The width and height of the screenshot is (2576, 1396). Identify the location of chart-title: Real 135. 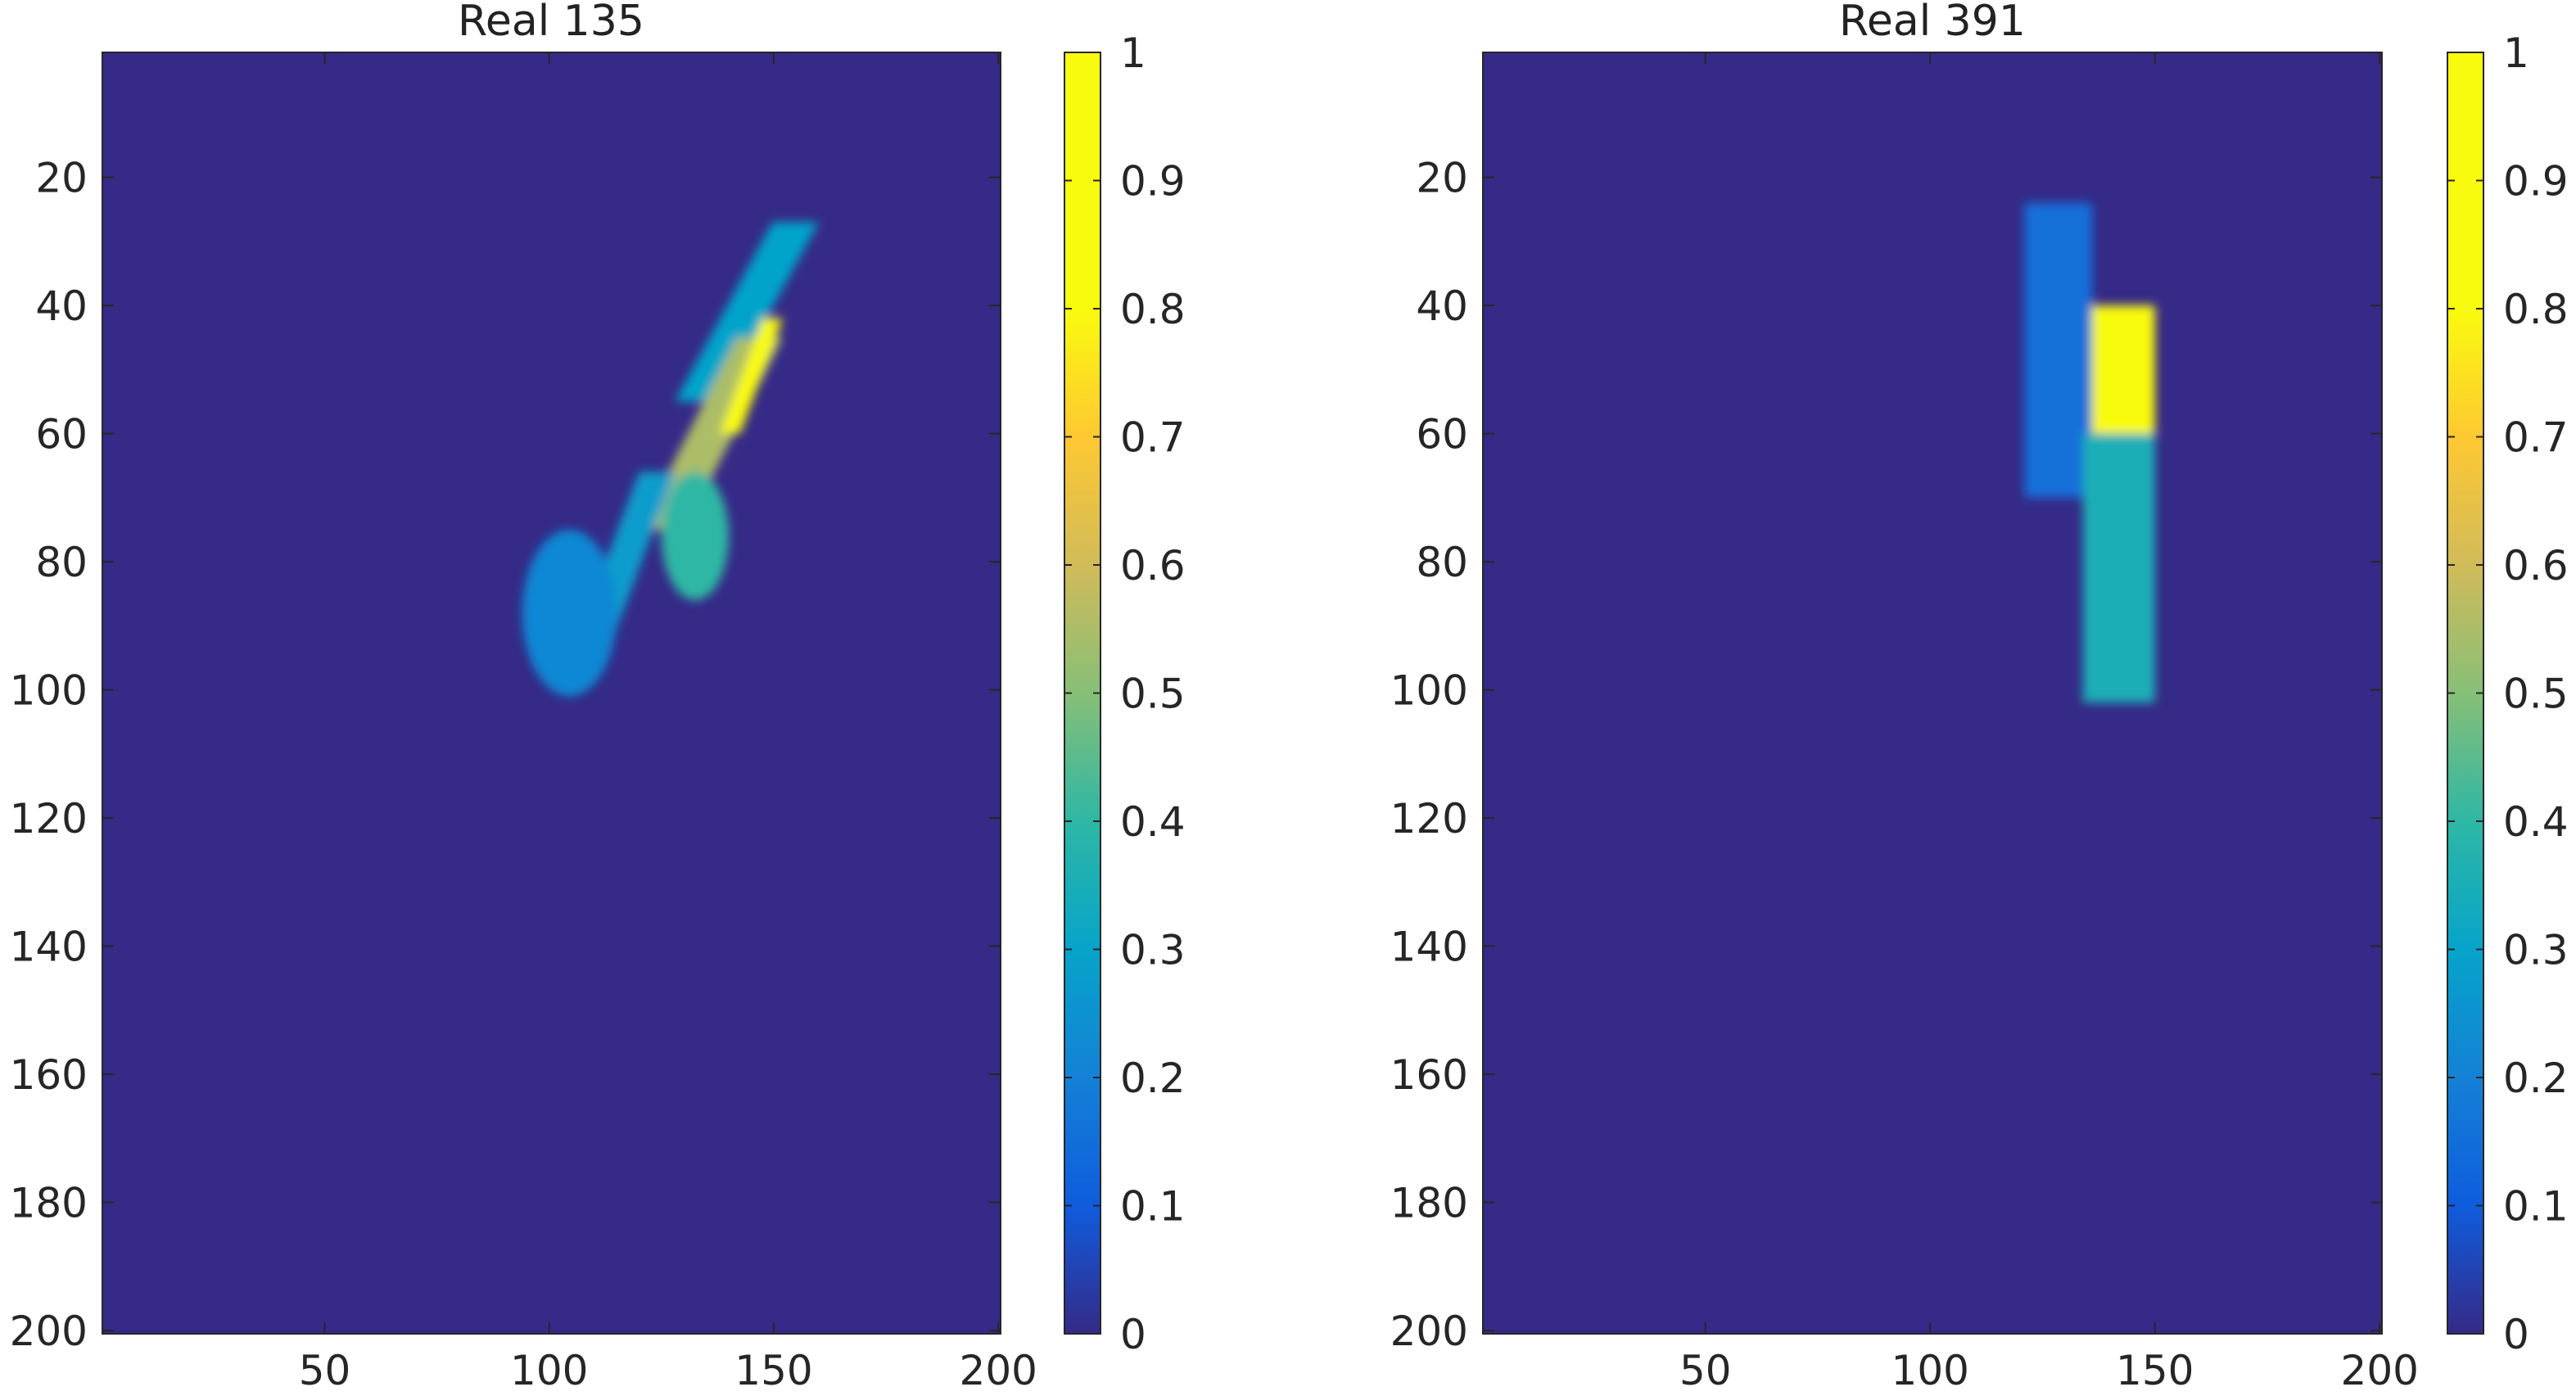
(551, 23).